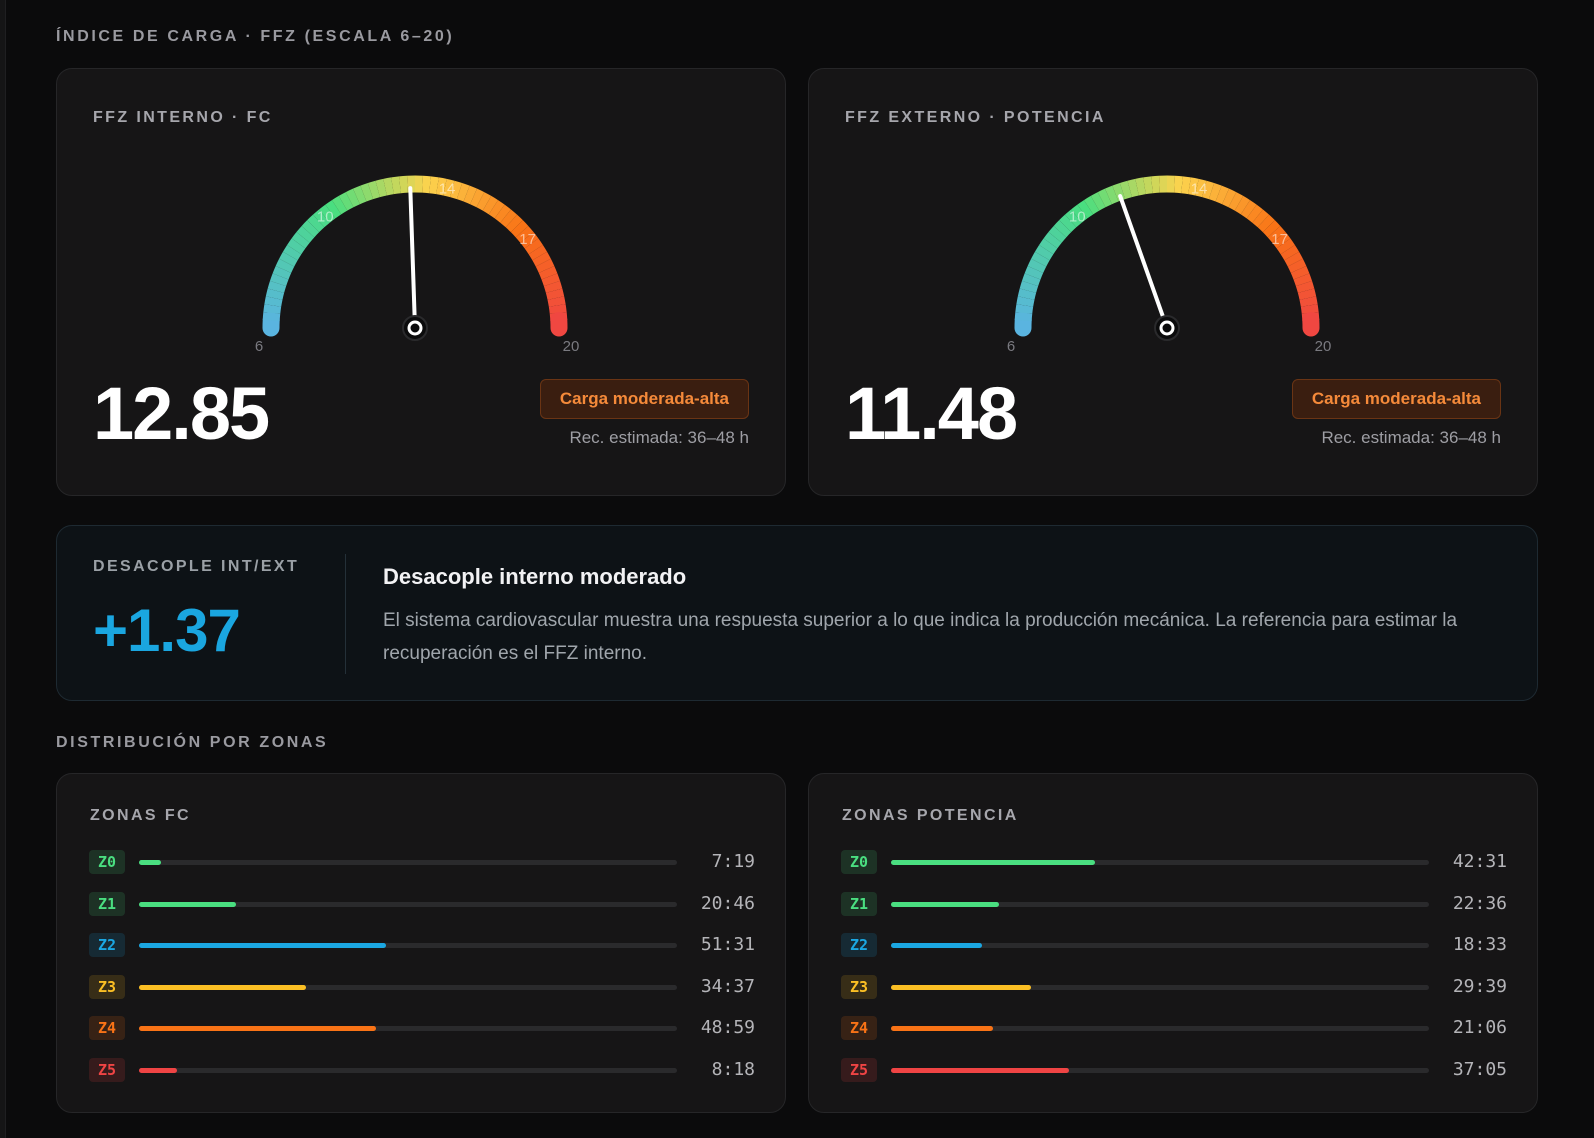 Image resolution: width=1594 pixels, height=1138 pixels. What do you see at coordinates (1479, 1069) in the screenshot?
I see `zone-time: 37:05` at bounding box center [1479, 1069].